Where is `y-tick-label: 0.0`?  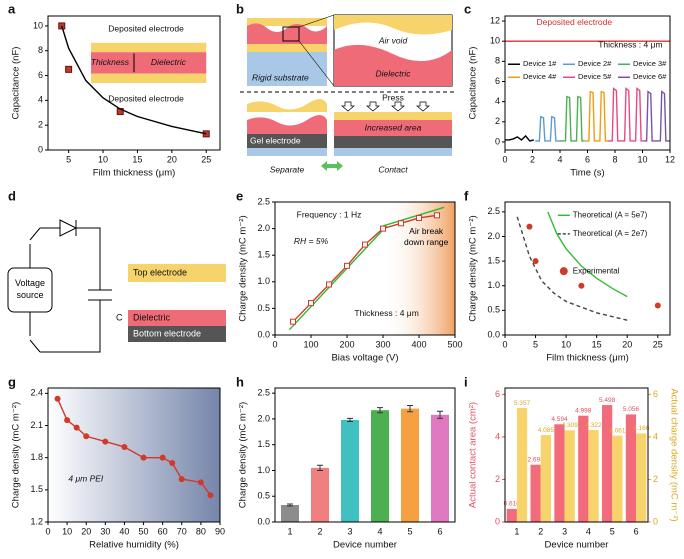 y-tick-label: 0.0 is located at coordinates (263, 521).